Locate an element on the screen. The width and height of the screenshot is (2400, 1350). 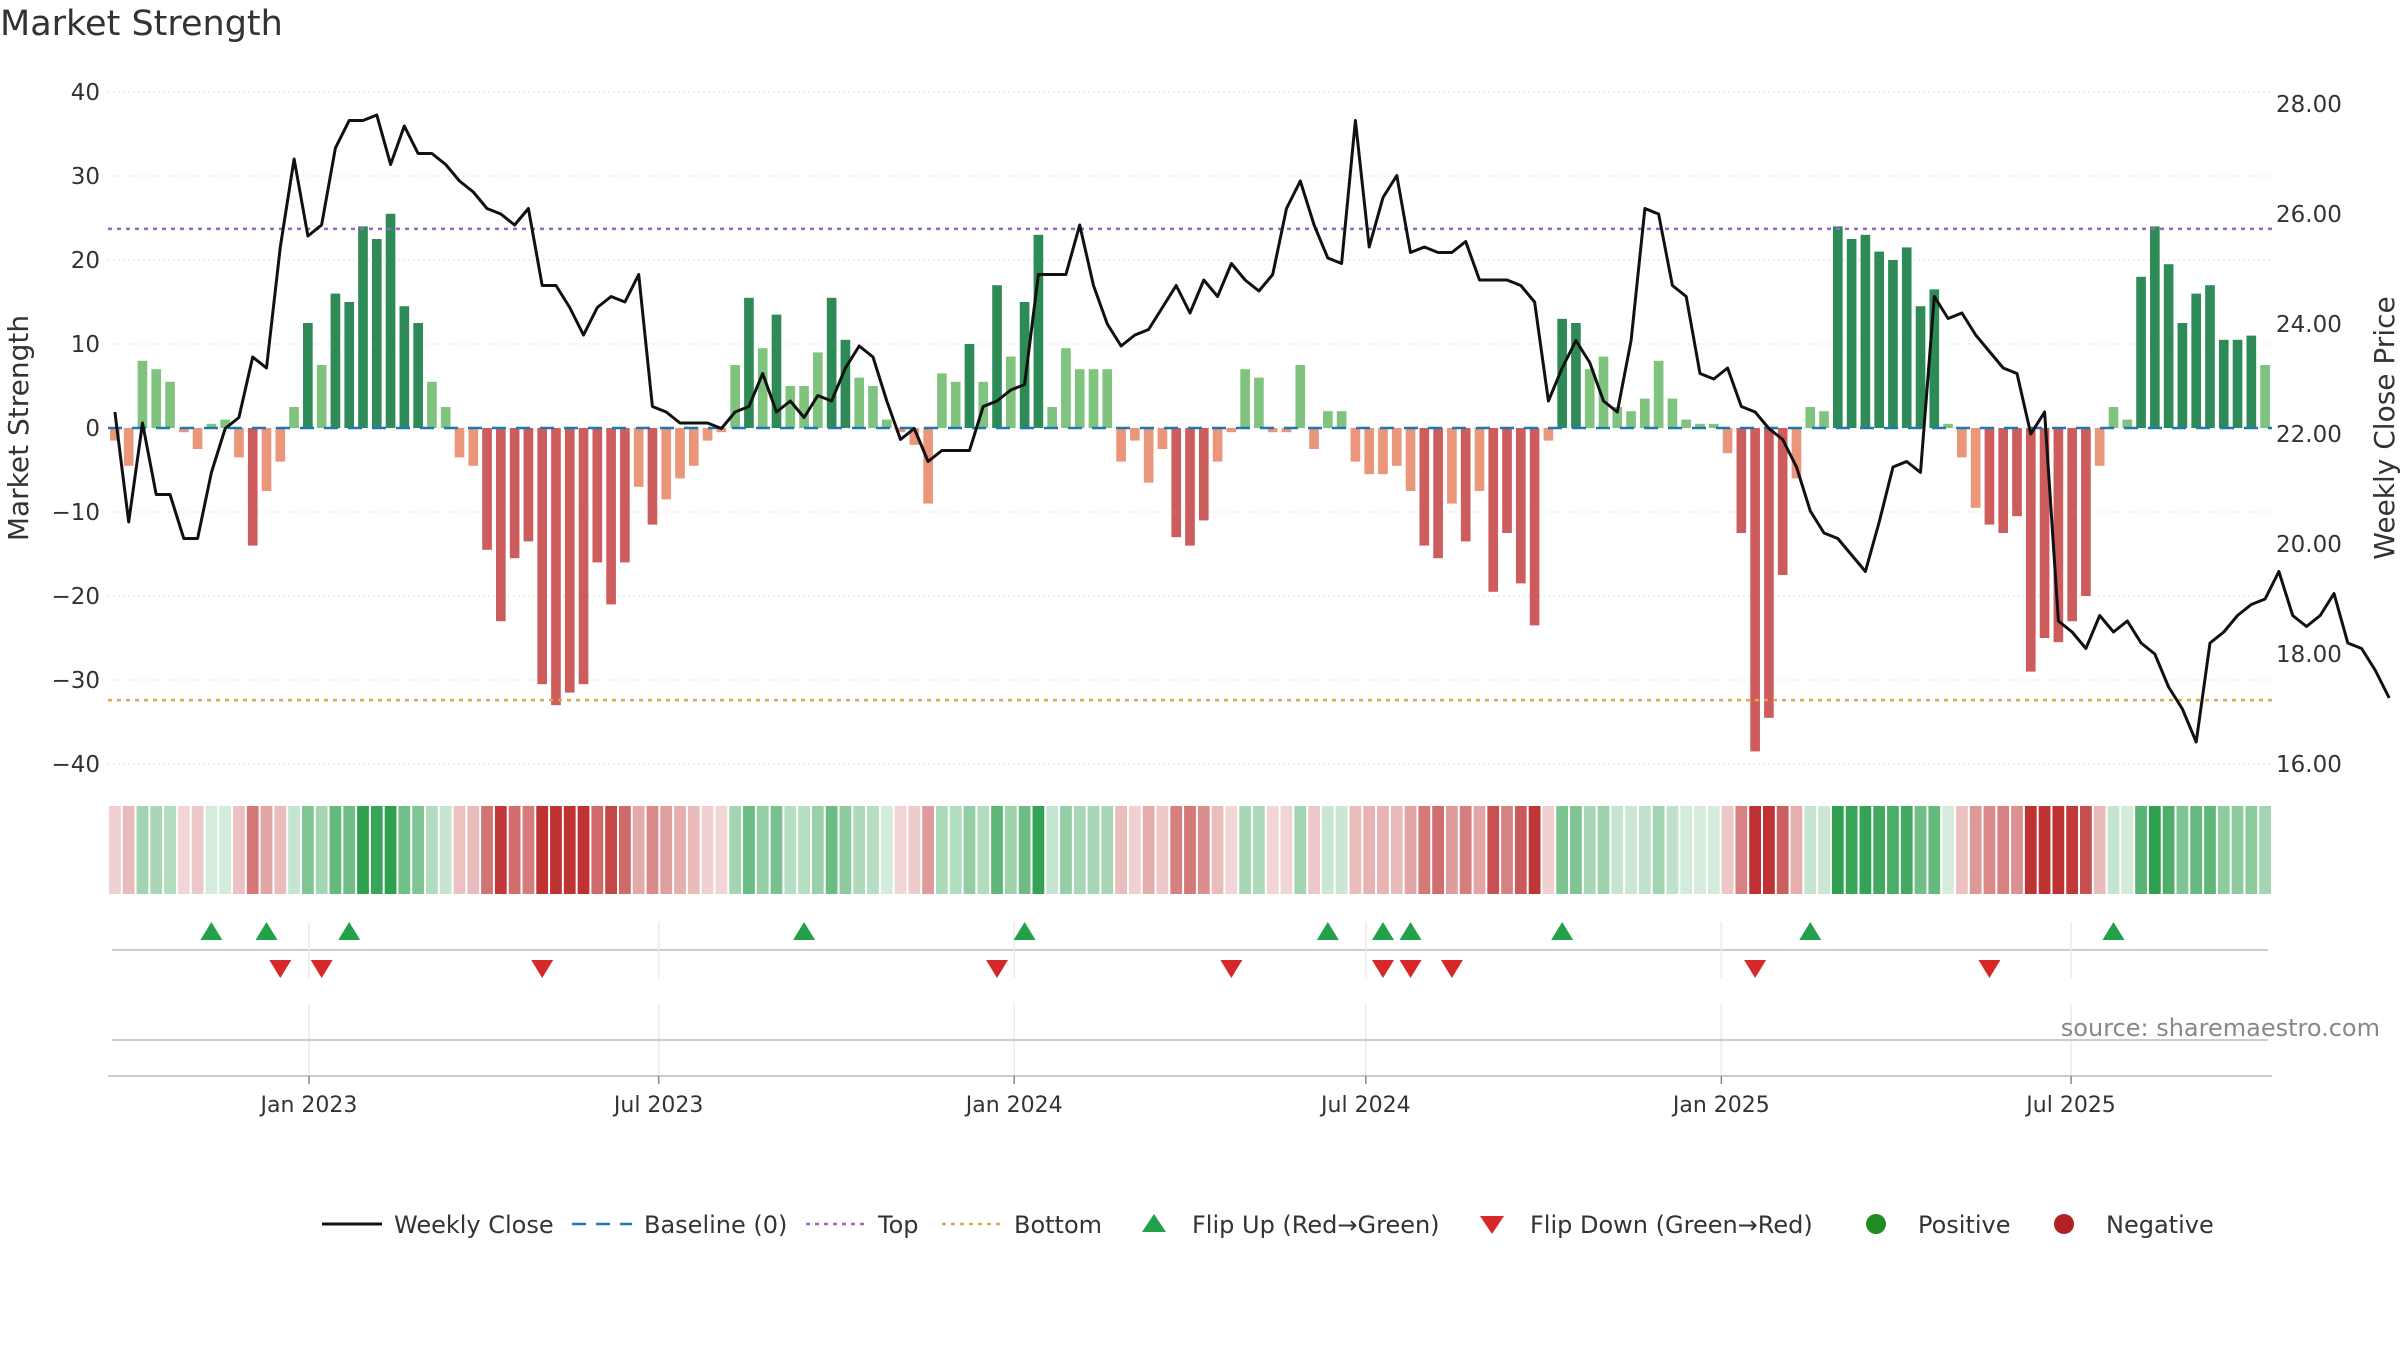
y-tick-left: −20 is located at coordinates (75, 597).